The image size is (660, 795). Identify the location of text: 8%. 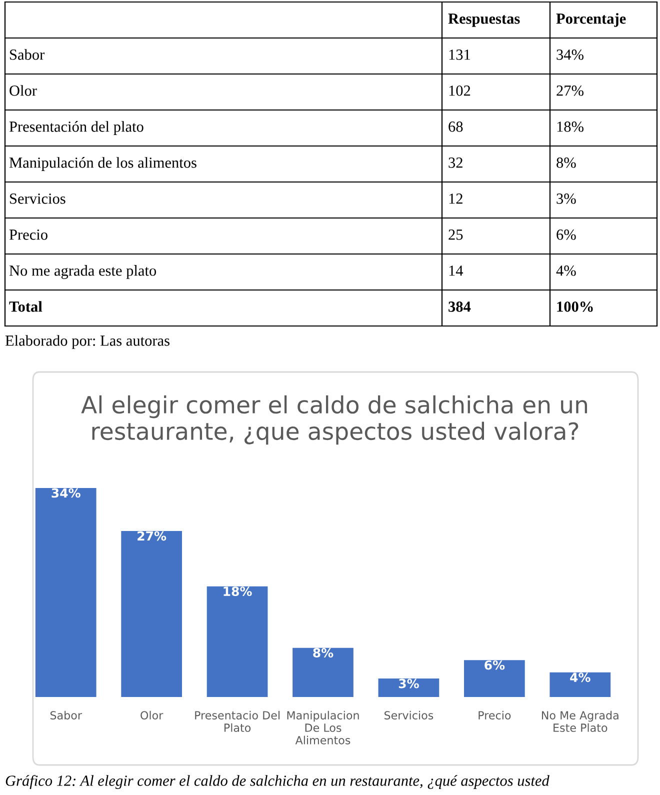
(566, 163).